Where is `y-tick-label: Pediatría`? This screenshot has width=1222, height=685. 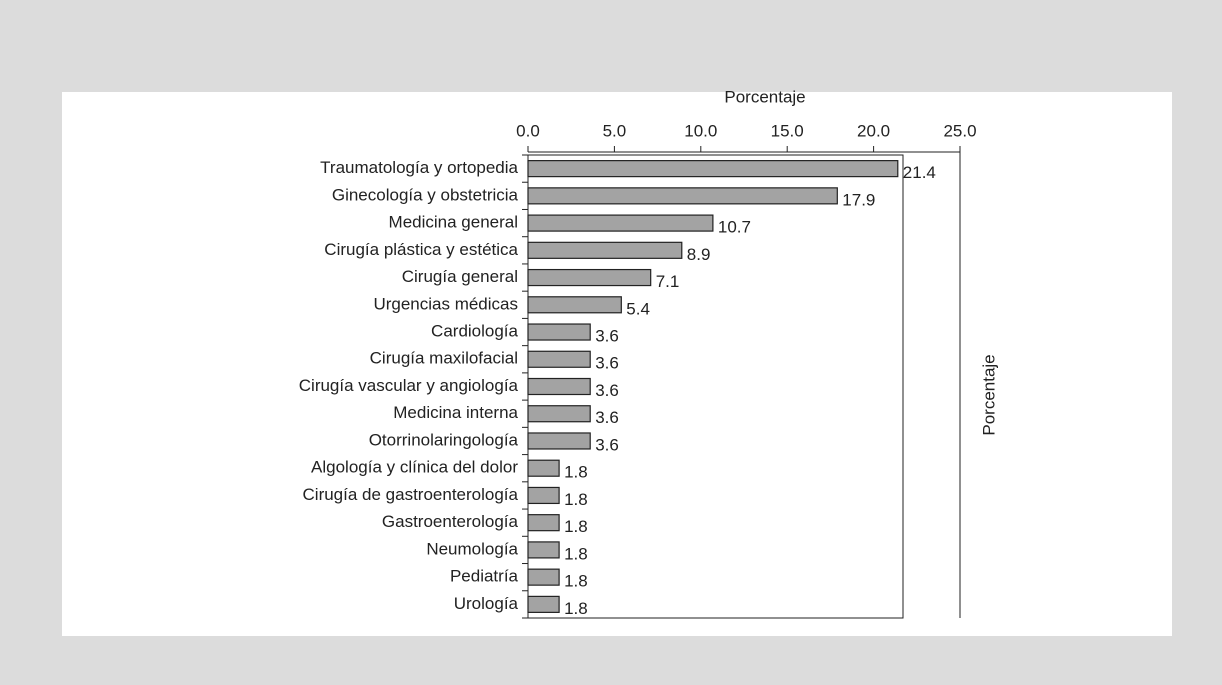 y-tick-label: Pediatría is located at coordinates (484, 576).